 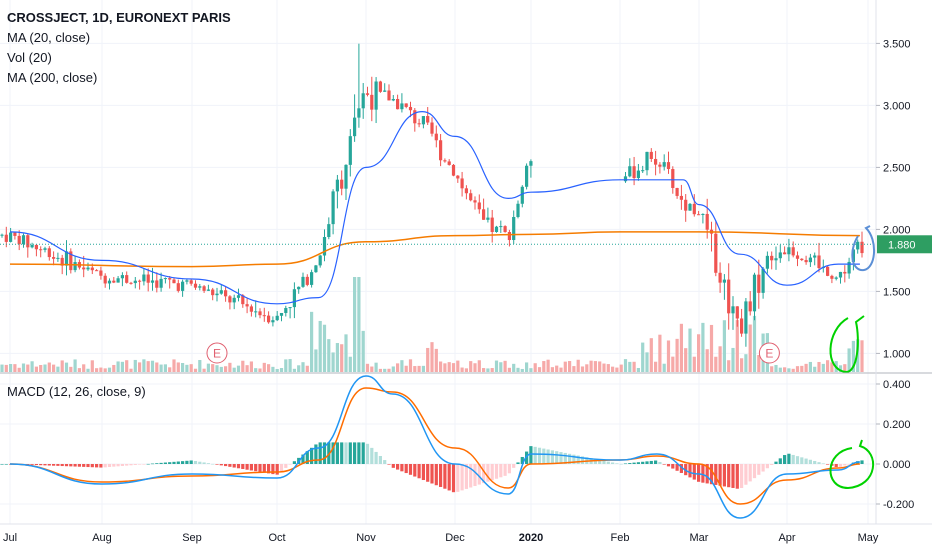 What do you see at coordinates (119, 17) in the screenshot?
I see `symbol-title: CROSSJECT, 1D, EURONEXT PARIS` at bounding box center [119, 17].